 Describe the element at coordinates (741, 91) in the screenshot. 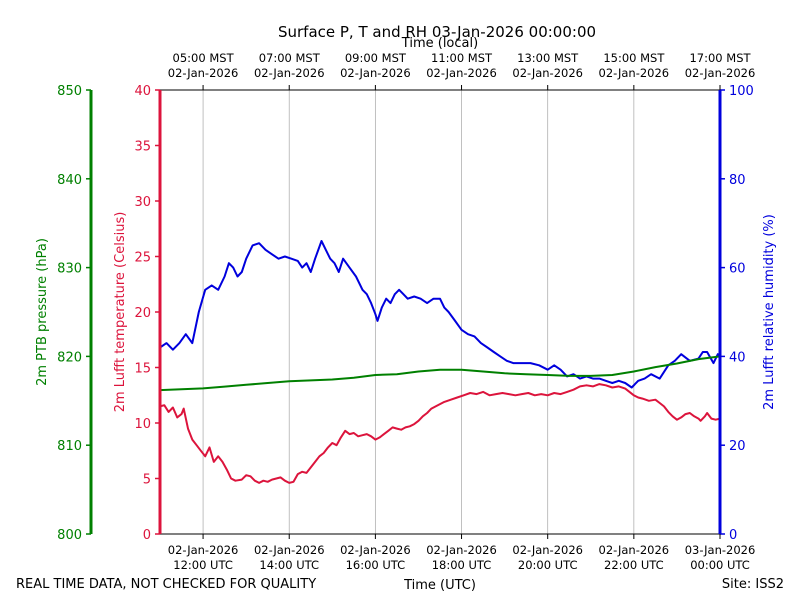

I see `humidity-tick-label: 100` at that location.